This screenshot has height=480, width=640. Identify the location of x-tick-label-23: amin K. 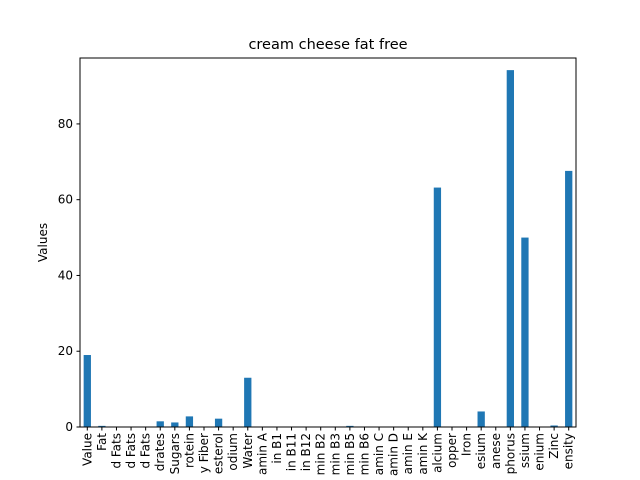
(423, 453).